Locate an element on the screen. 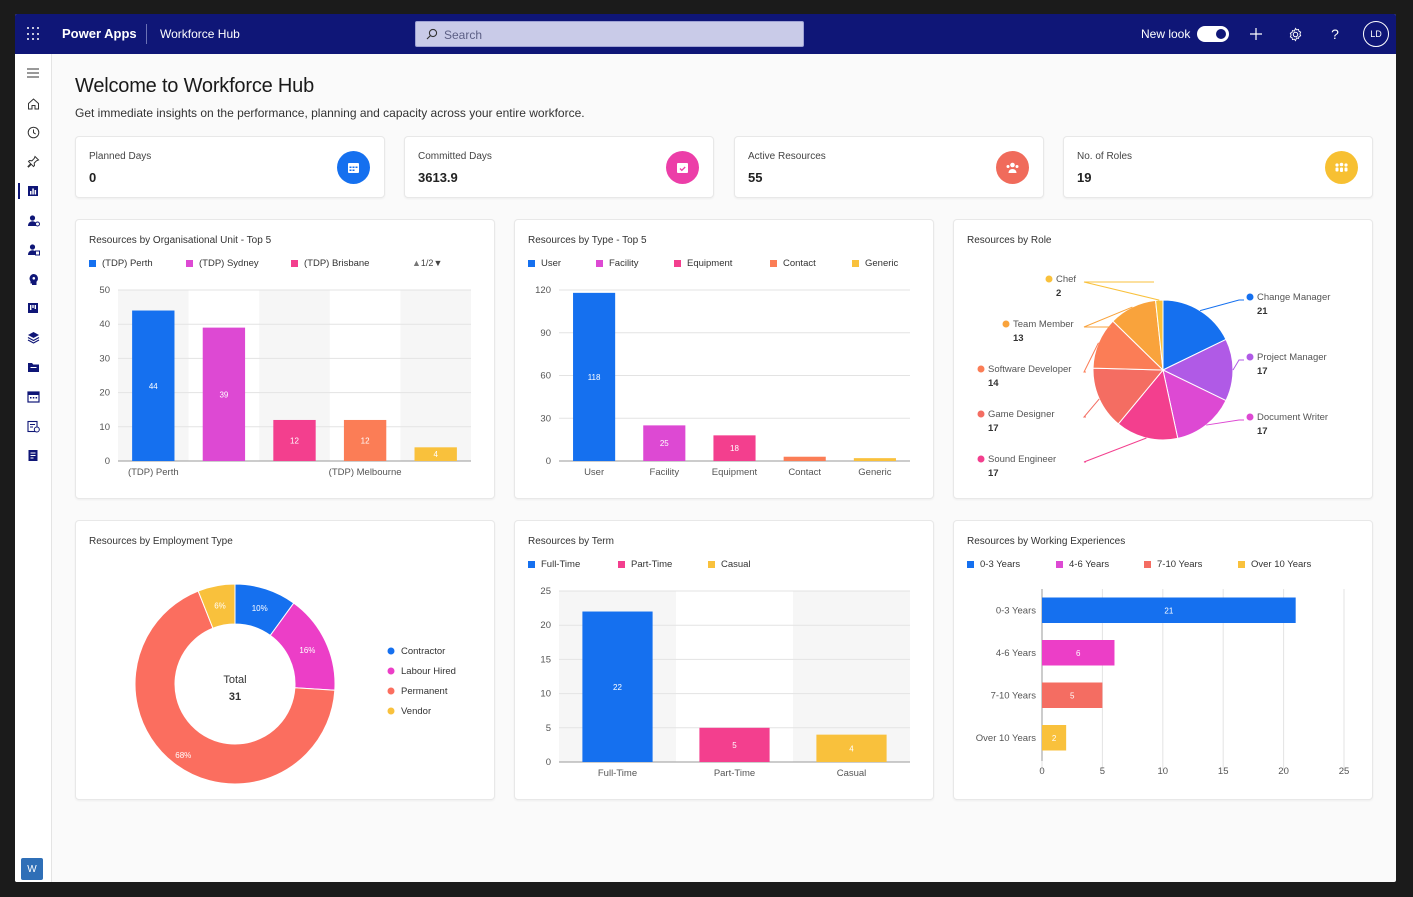 The height and width of the screenshot is (897, 1413). report-icon is located at coordinates (33, 455).